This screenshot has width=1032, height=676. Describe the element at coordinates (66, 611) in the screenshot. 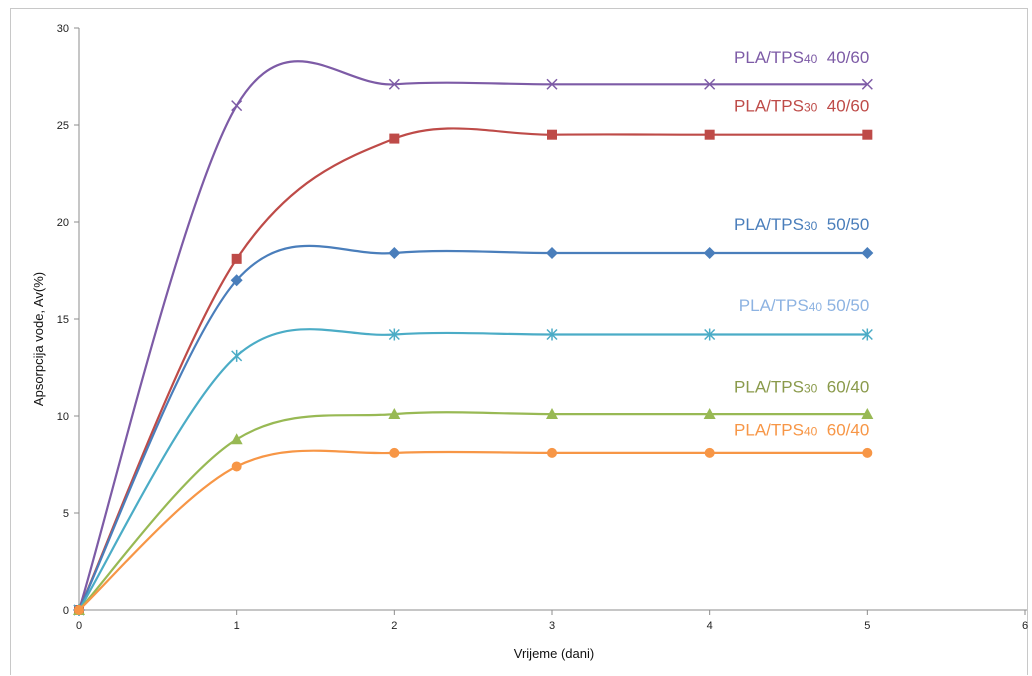

I see `y-tick-label: 0` at that location.